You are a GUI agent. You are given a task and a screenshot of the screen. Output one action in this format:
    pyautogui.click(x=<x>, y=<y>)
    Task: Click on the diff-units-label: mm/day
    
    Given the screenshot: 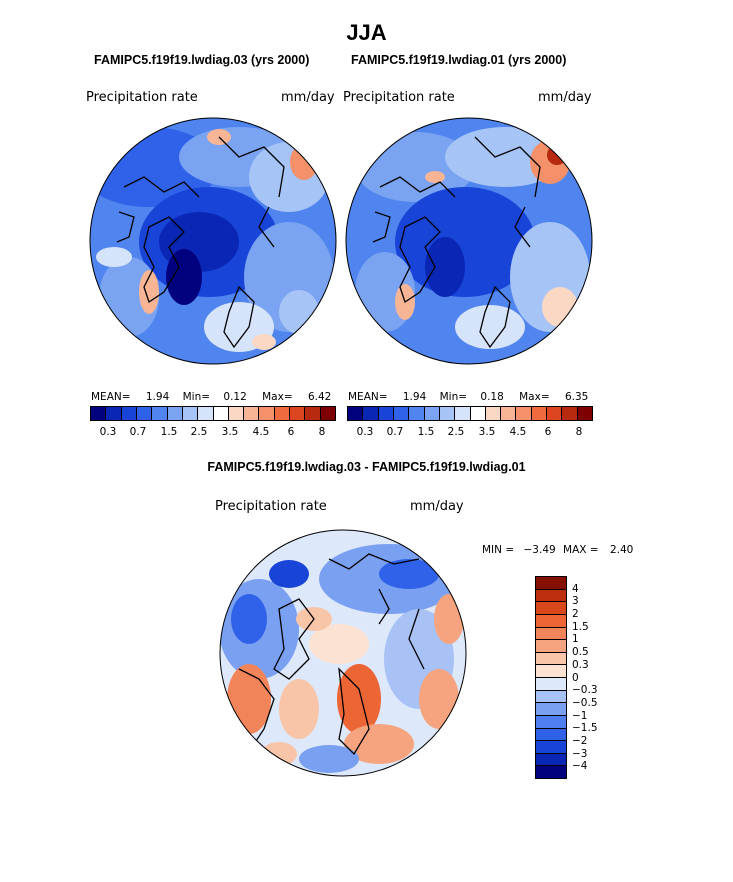 What is the action you would take?
    pyautogui.click(x=437, y=506)
    